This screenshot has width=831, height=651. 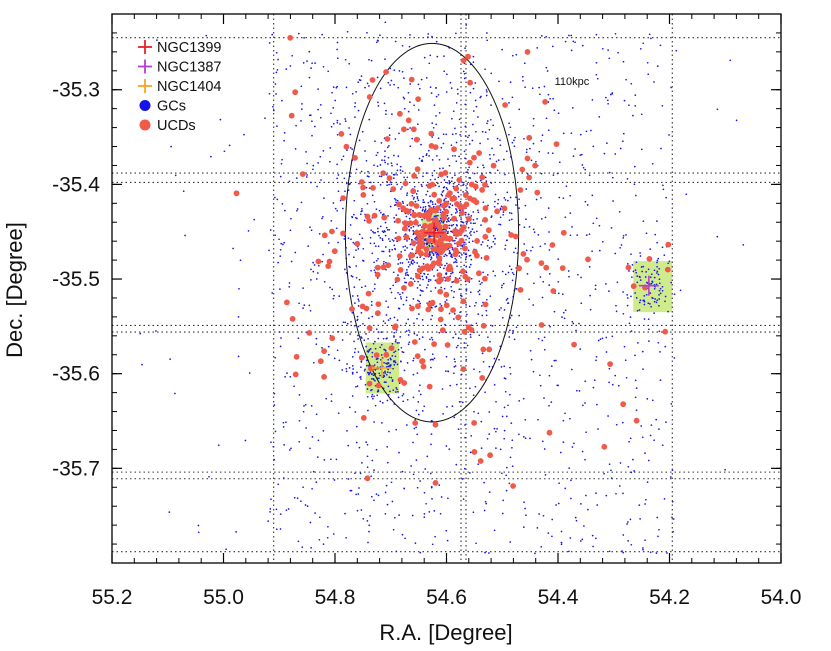 What do you see at coordinates (179, 87) in the screenshot?
I see `legend-entry-ngc1404: NGC1404` at bounding box center [179, 87].